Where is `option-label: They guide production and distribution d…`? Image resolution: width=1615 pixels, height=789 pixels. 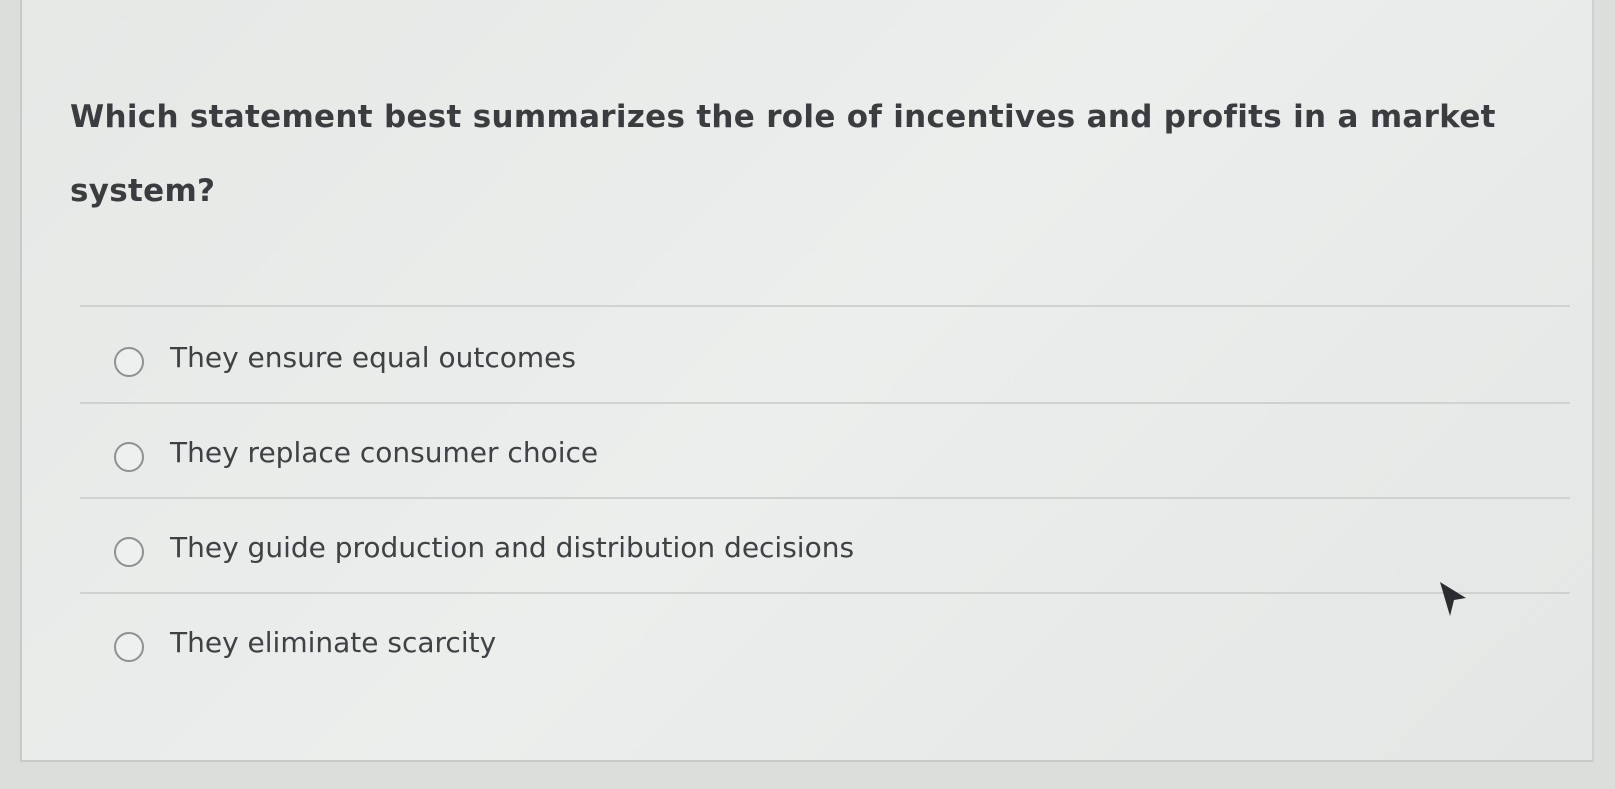
option-label: They guide production and distribution d… is located at coordinates (512, 547).